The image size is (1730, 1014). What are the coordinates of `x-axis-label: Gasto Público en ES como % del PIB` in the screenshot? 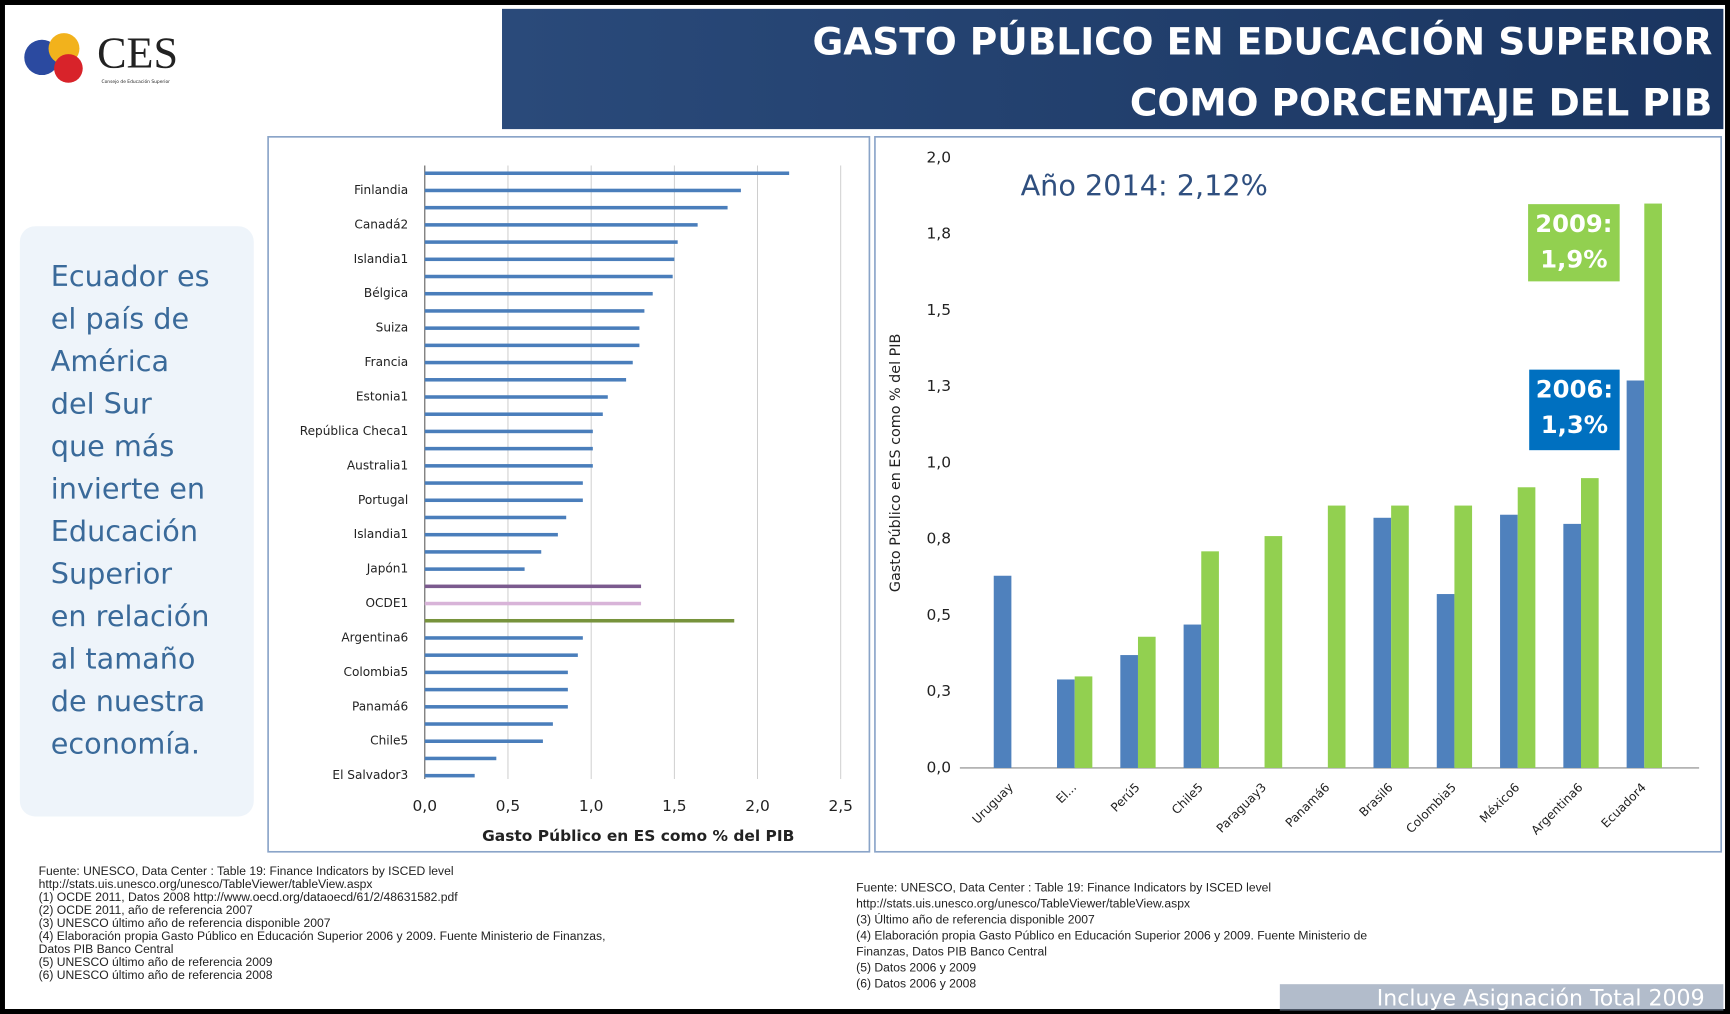 It's located at (638, 836).